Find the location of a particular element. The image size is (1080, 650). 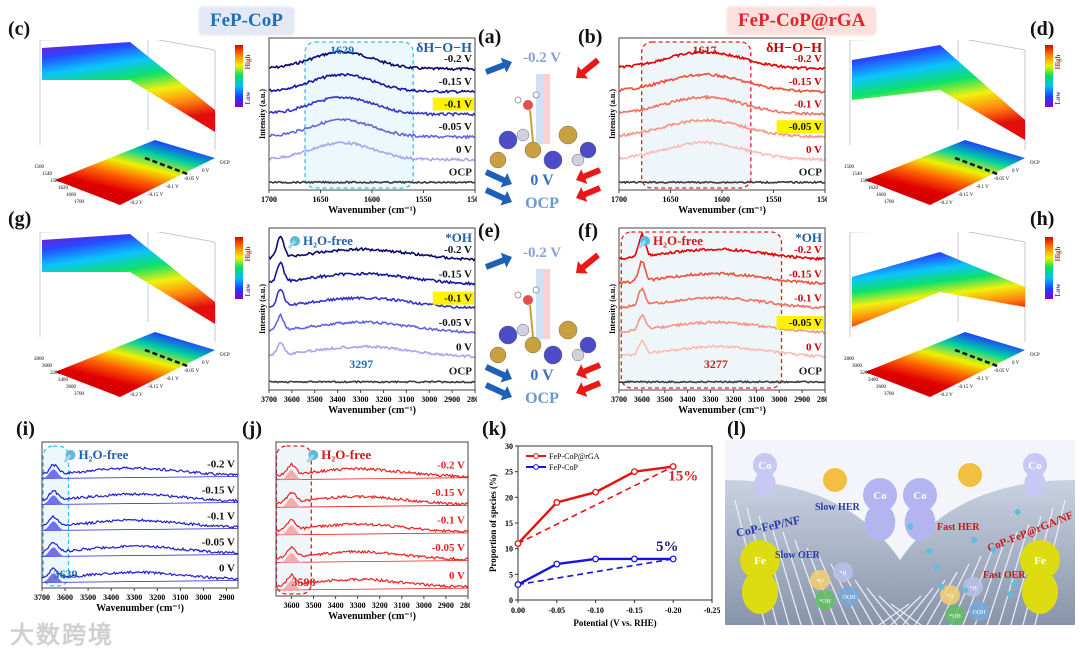

x-tick-label: 3000 is located at coordinates (779, 399).